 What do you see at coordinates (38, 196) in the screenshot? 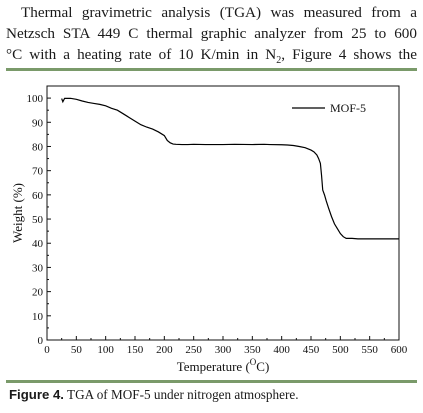
I see `y-tick-label: 60` at bounding box center [38, 196].